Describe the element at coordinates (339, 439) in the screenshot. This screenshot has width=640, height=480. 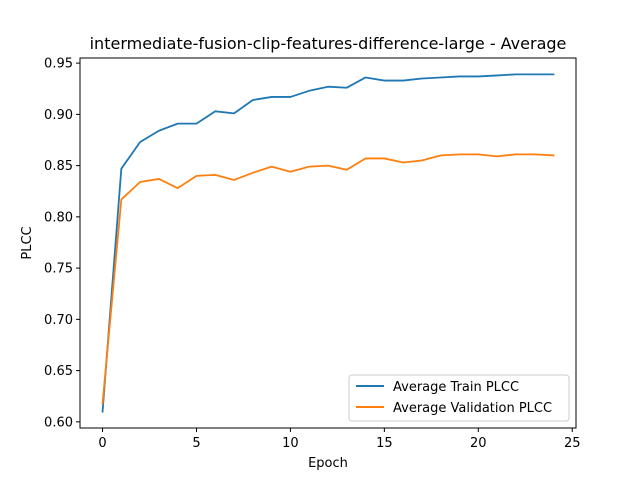
I see `x-axis: 0 5 10 15 20 25` at that location.